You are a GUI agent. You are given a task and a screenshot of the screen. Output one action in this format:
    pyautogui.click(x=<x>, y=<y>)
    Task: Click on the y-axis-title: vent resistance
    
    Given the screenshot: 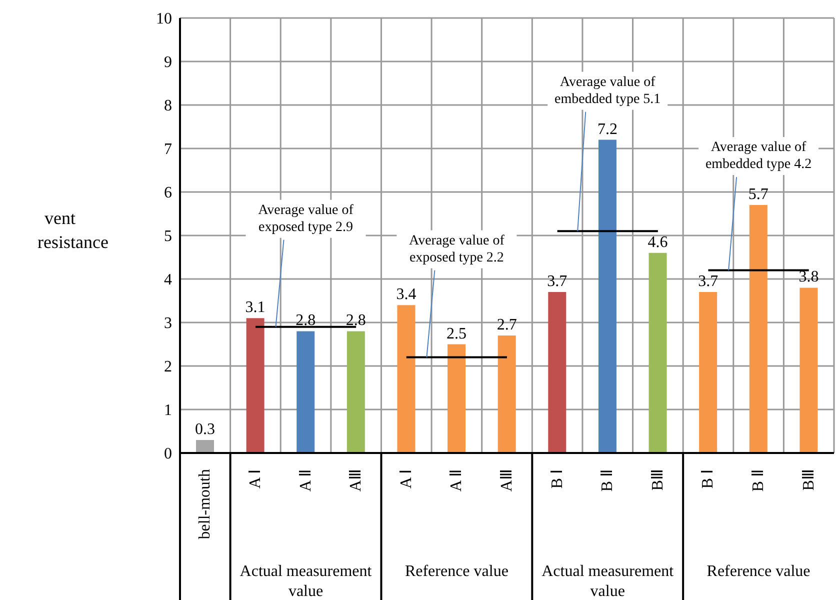 What is the action you would take?
    pyautogui.click(x=73, y=230)
    